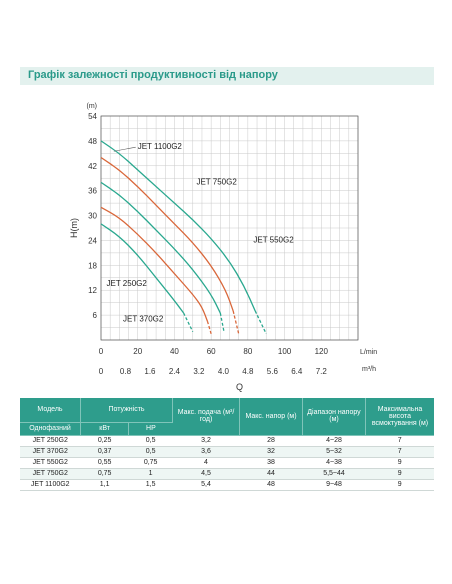  What do you see at coordinates (206, 463) in the screenshot?
I see `cell-flow: 4` at bounding box center [206, 463].